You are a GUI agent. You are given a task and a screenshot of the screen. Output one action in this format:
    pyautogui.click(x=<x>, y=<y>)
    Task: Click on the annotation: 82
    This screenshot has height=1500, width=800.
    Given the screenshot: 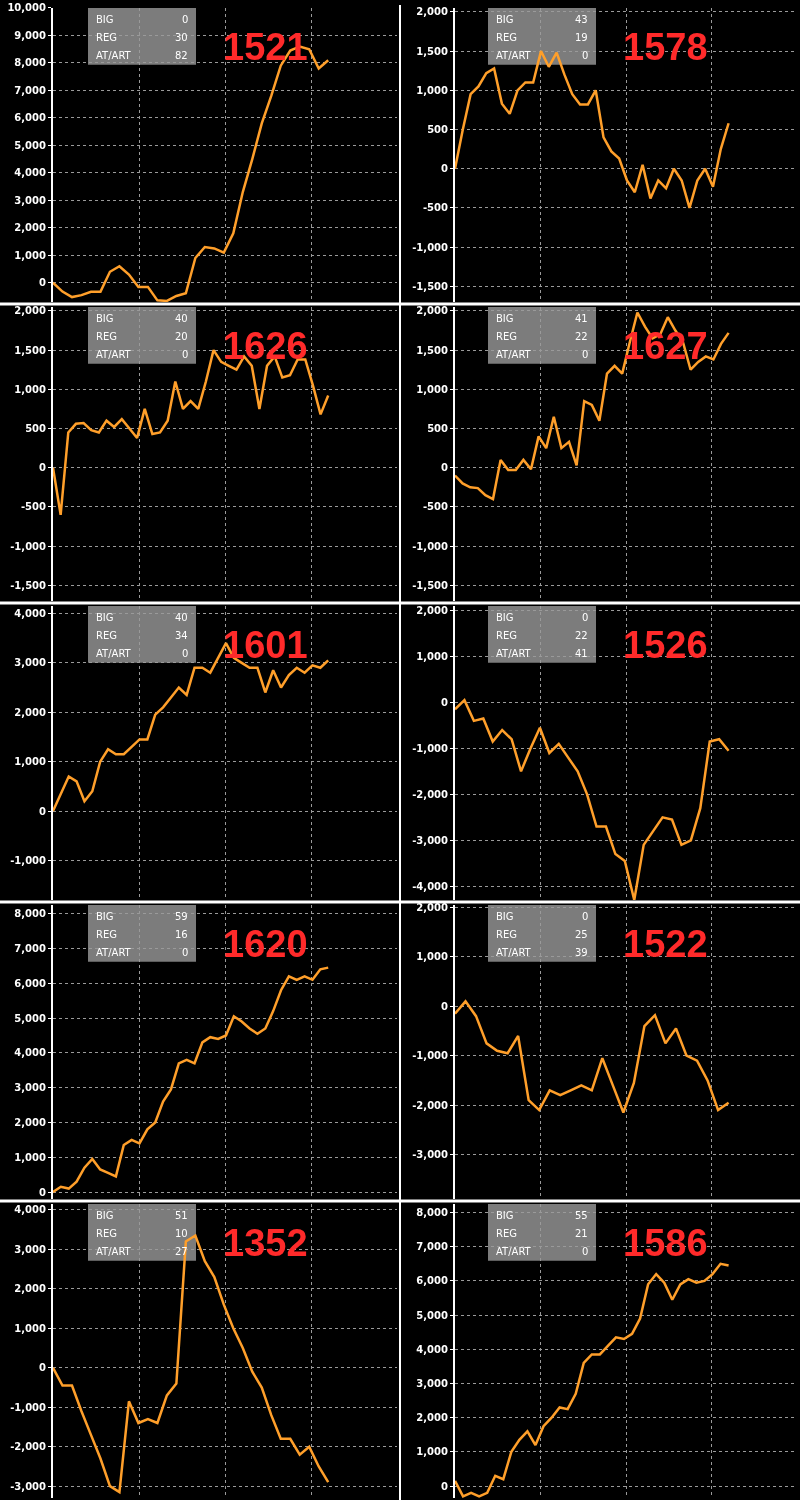 What is the action you would take?
    pyautogui.click(x=181, y=55)
    